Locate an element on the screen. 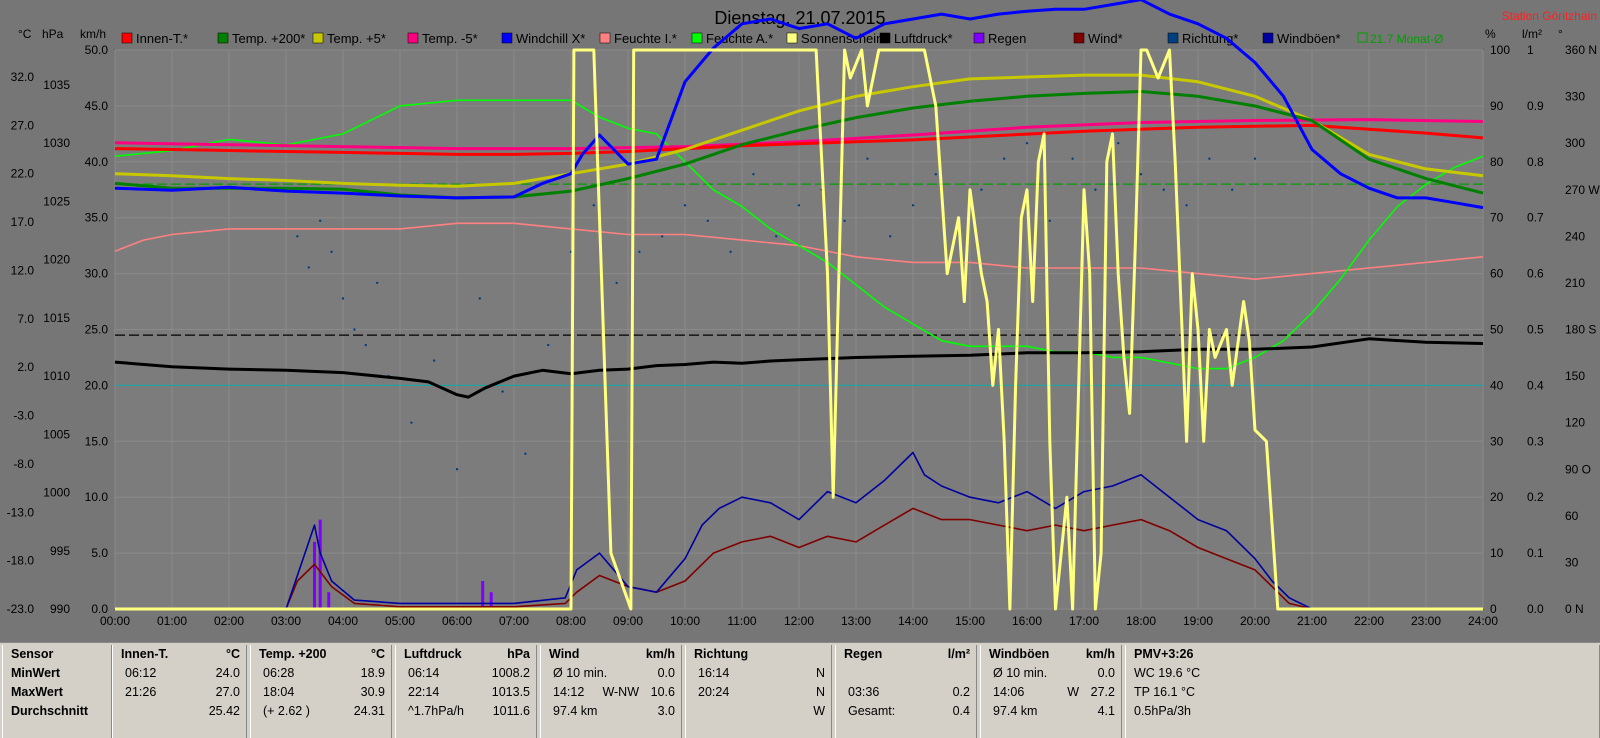 The image size is (1600, 738). stats-row: TP 16.1 °C is located at coordinates (1362, 694).